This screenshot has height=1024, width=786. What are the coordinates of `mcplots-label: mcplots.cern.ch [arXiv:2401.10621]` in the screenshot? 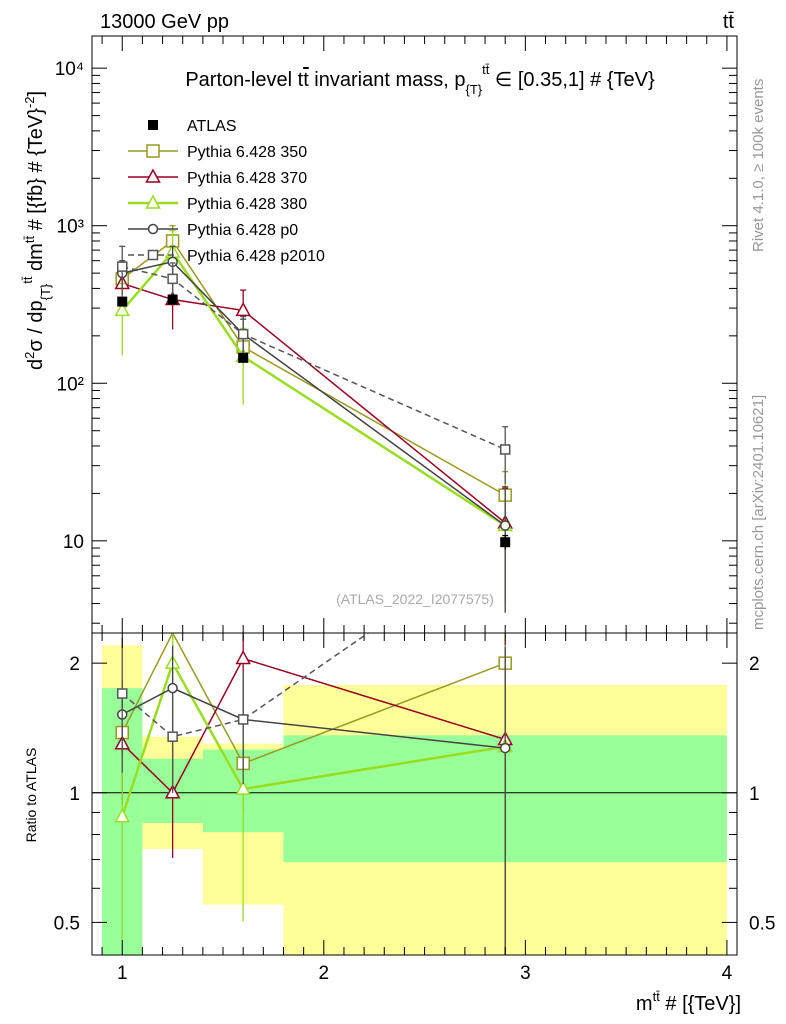 It's located at (758, 512).